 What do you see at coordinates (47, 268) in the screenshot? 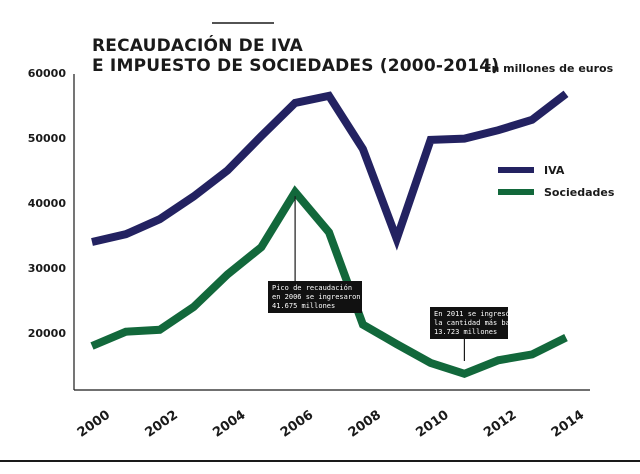
I see `y-tick-label: 30000` at bounding box center [47, 268].